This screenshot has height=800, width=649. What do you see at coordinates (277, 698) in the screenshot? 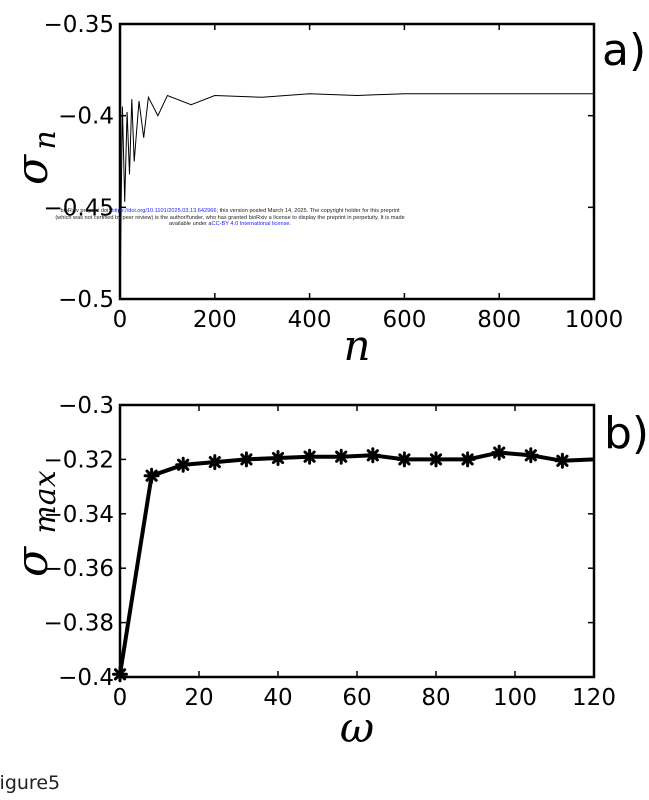
I see `panel-b-x-tick-label: 40` at bounding box center [277, 698].